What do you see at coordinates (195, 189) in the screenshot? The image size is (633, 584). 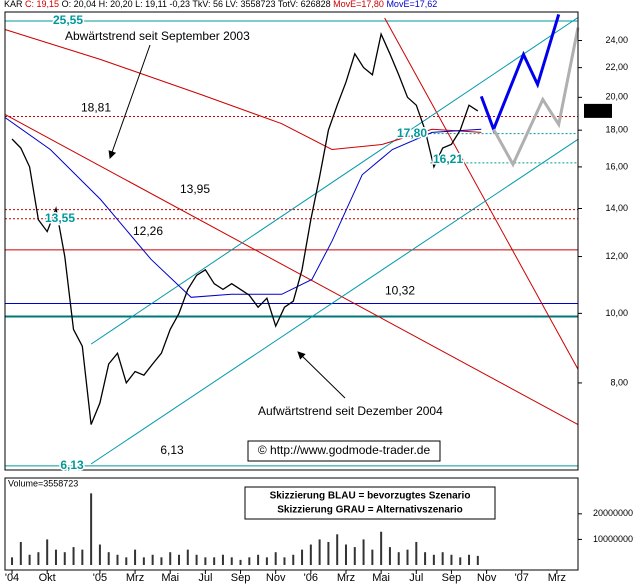 I see `level-label: 13,95` at bounding box center [195, 189].